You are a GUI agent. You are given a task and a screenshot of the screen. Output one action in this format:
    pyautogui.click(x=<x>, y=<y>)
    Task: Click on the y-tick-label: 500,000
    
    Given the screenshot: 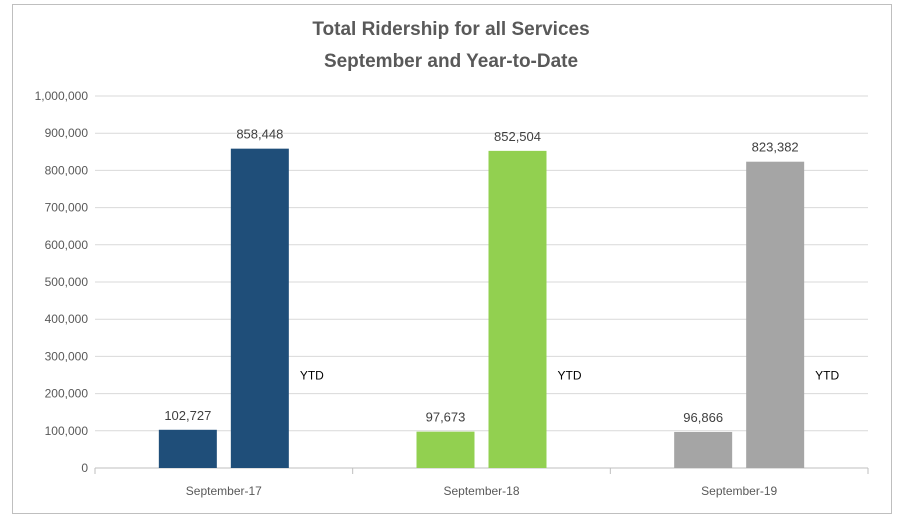 What is the action you would take?
    pyautogui.click(x=67, y=282)
    